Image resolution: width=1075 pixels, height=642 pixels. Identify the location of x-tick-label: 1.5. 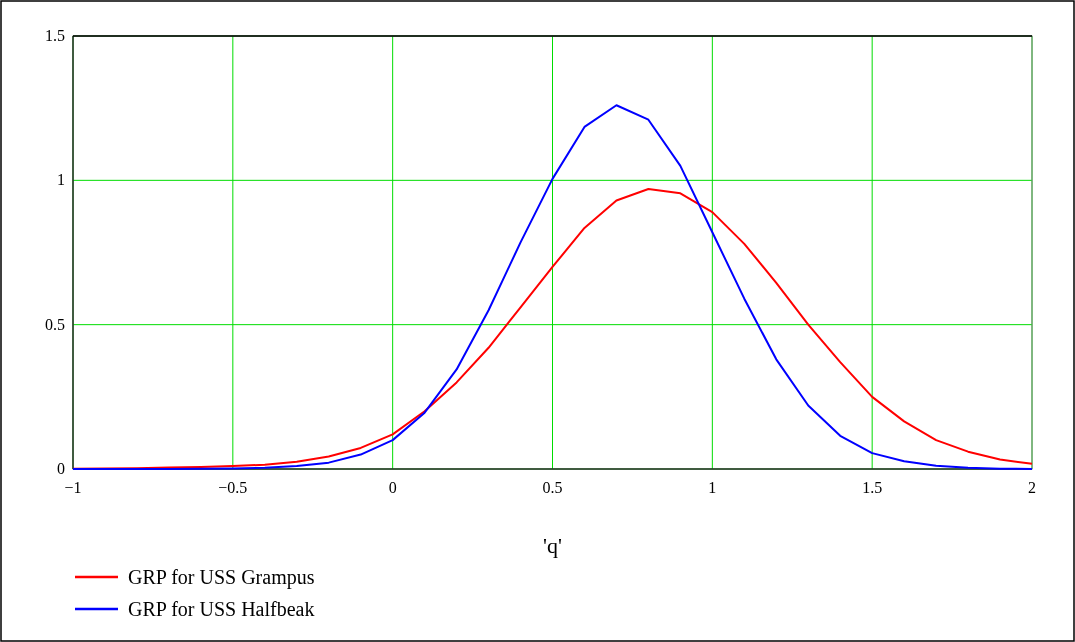
(872, 487).